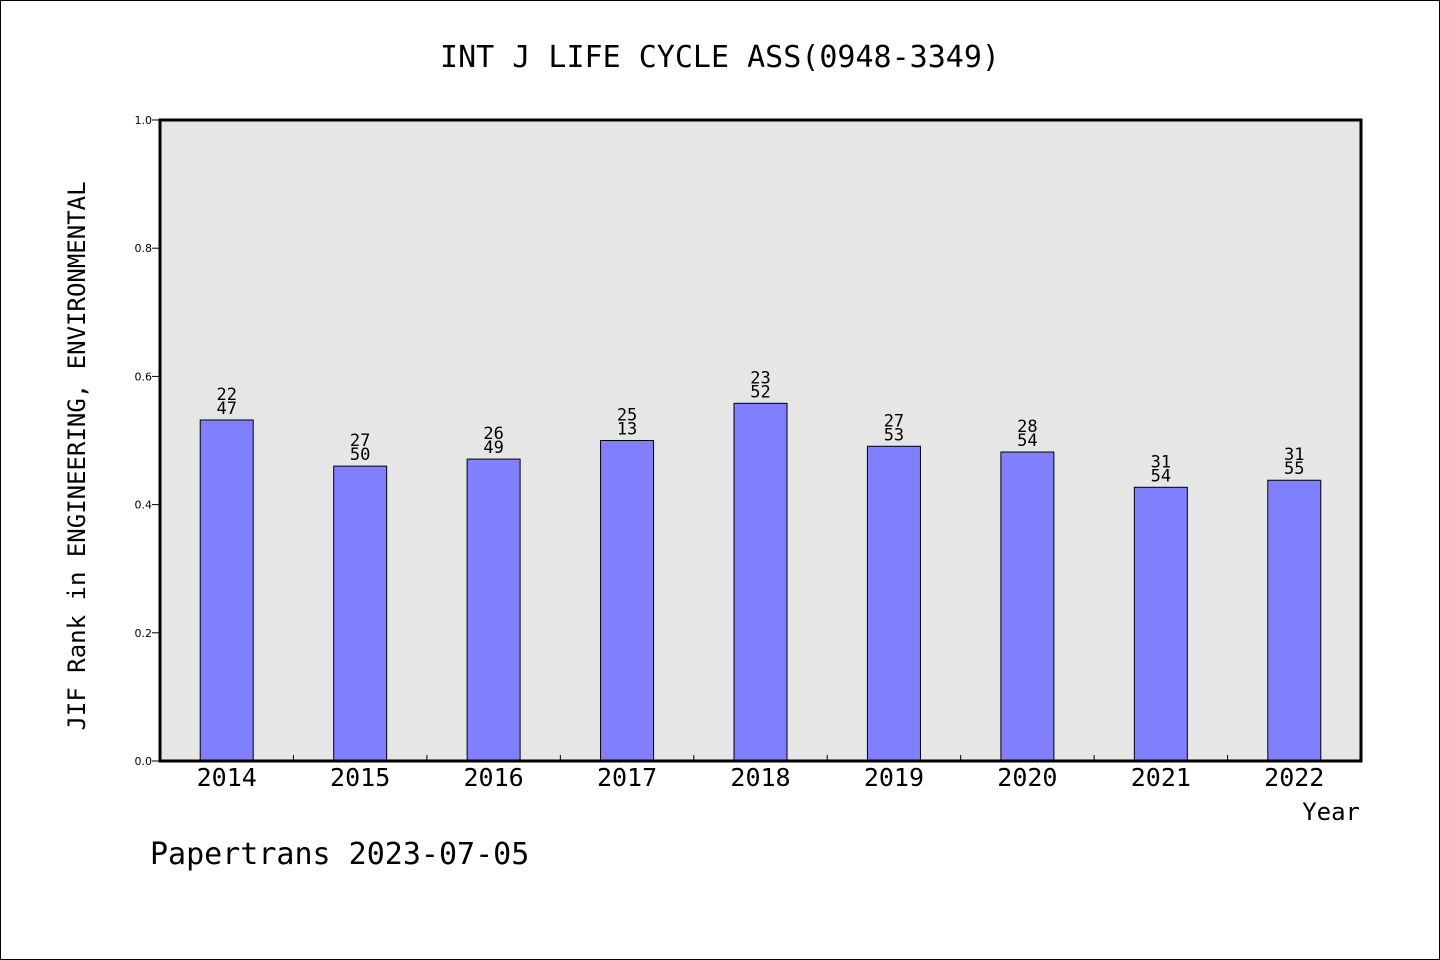 Image resolution: width=1440 pixels, height=960 pixels. What do you see at coordinates (360, 455) in the screenshot?
I see `bar-label-total: 50` at bounding box center [360, 455].